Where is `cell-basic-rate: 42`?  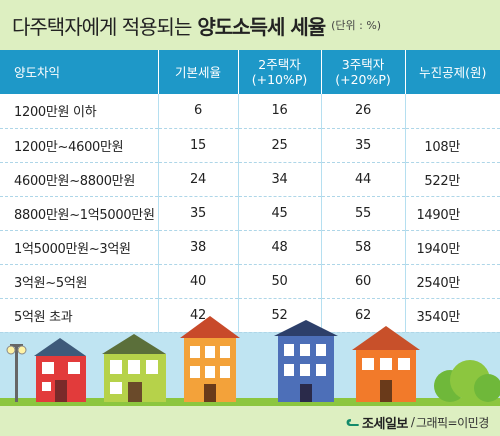 cell-basic-rate: 42 is located at coordinates (198, 315).